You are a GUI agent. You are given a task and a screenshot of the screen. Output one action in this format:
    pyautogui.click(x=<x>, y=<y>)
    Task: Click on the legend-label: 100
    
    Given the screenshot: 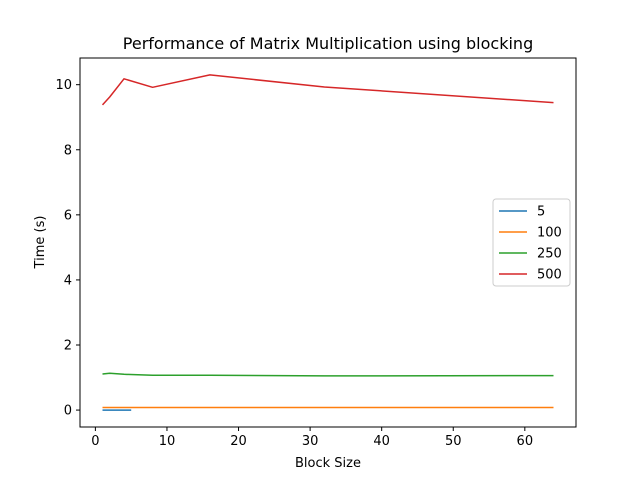 What is the action you would take?
    pyautogui.click(x=549, y=233)
    